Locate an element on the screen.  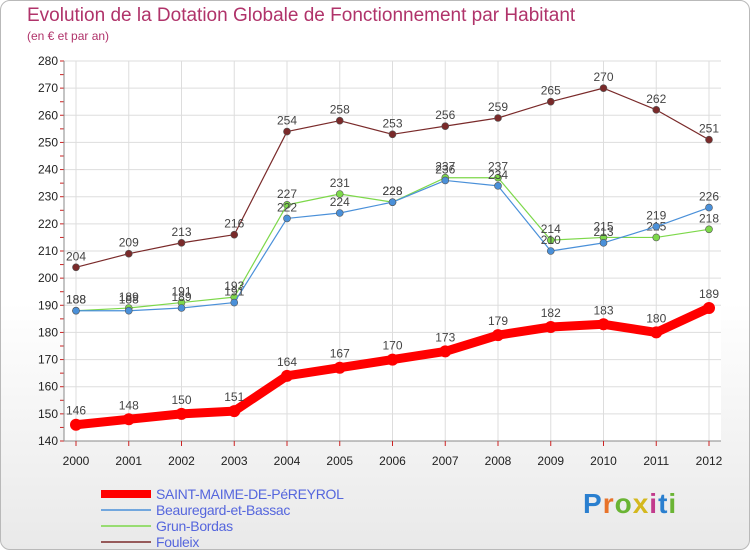
data-label: 219 is located at coordinates (656, 216).